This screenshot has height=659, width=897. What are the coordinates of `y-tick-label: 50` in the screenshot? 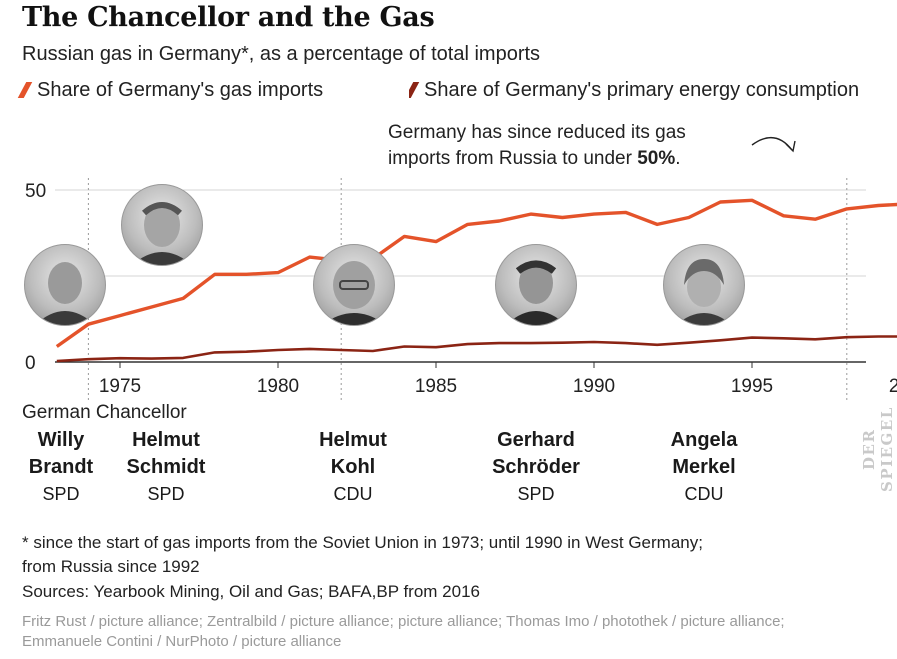 It's located at (35, 191).